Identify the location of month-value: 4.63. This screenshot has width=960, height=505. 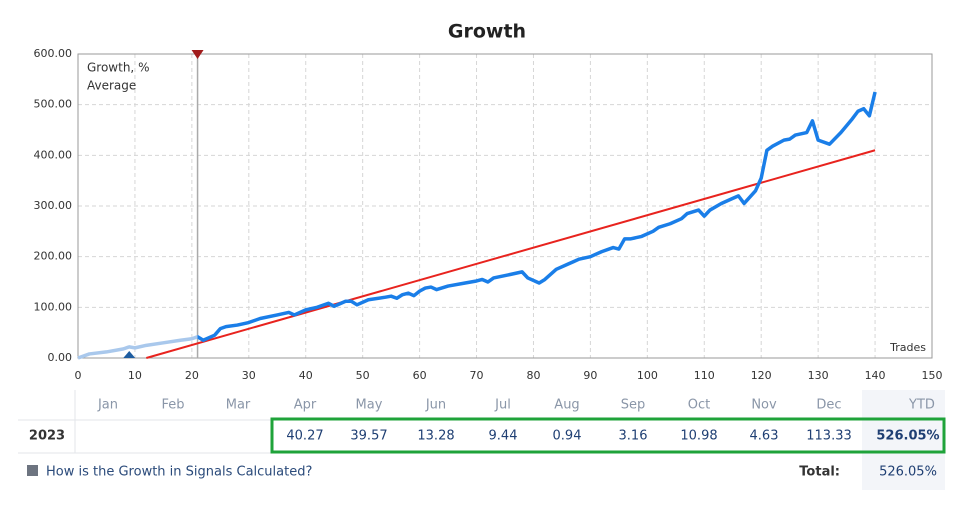
(764, 436).